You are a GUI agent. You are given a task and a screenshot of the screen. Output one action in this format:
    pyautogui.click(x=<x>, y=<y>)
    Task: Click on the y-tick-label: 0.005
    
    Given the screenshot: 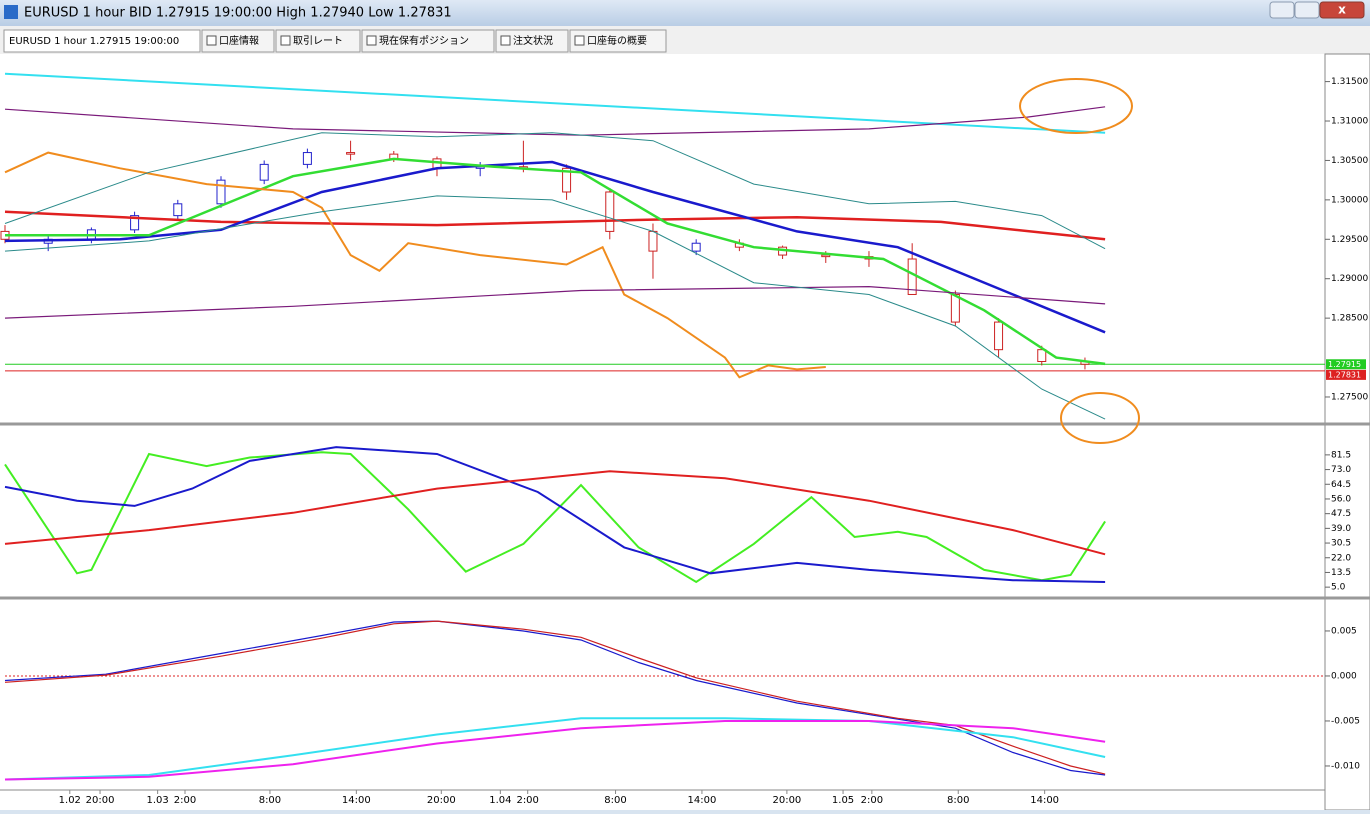 What is the action you would take?
    pyautogui.click(x=1344, y=631)
    